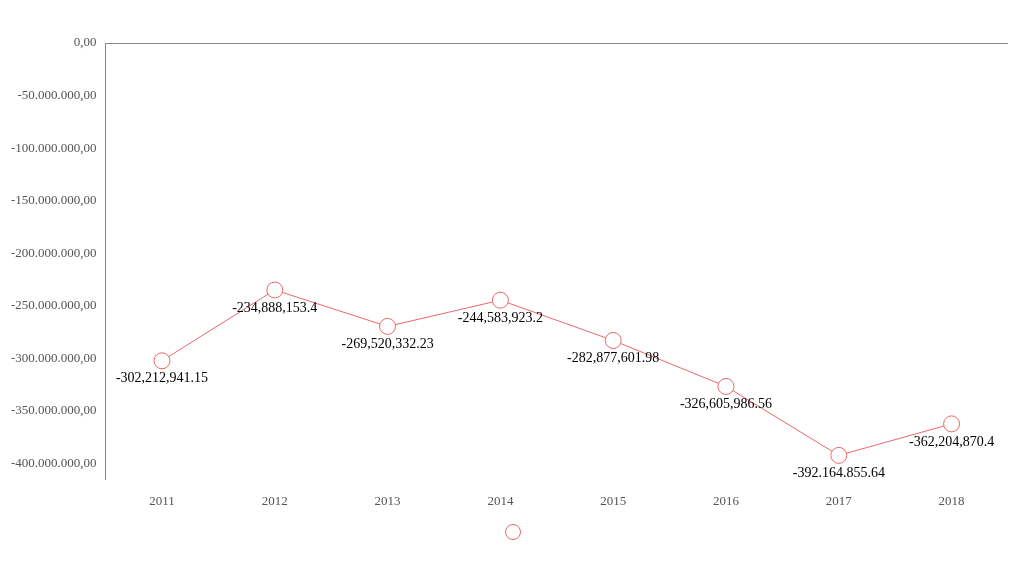  I want to click on data-label: -244,583,923.2, so click(500, 317).